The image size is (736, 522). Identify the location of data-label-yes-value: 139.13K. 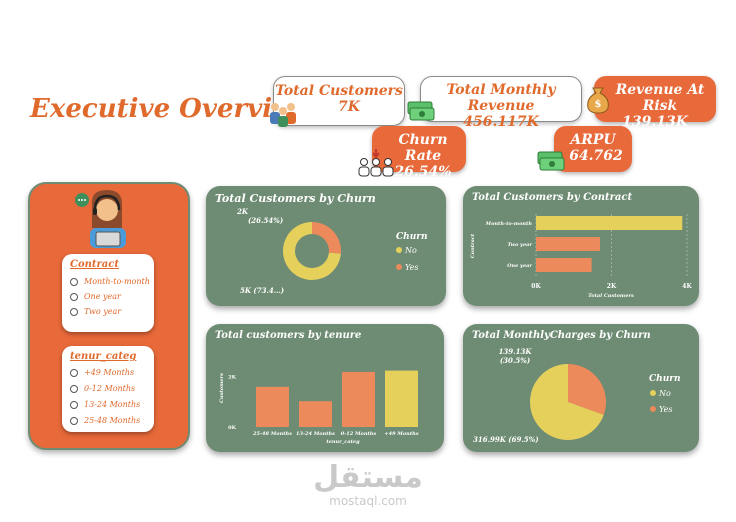
(516, 351).